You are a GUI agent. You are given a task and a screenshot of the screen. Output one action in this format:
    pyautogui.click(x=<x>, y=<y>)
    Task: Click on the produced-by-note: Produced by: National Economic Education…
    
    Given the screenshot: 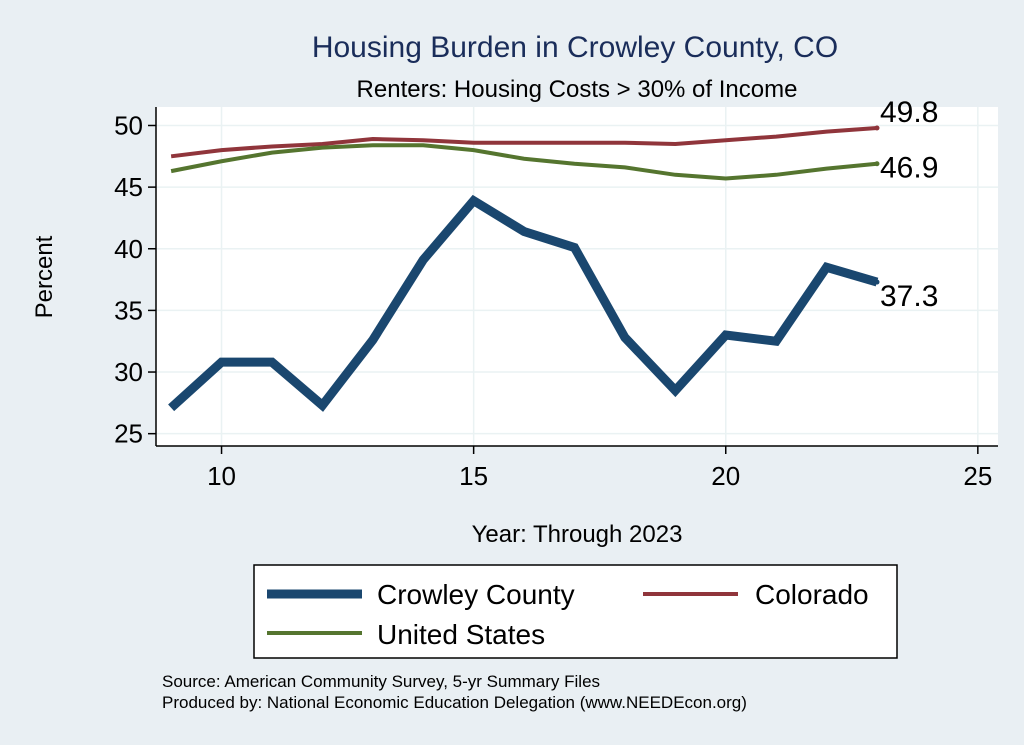 What is the action you would take?
    pyautogui.click(x=454, y=702)
    